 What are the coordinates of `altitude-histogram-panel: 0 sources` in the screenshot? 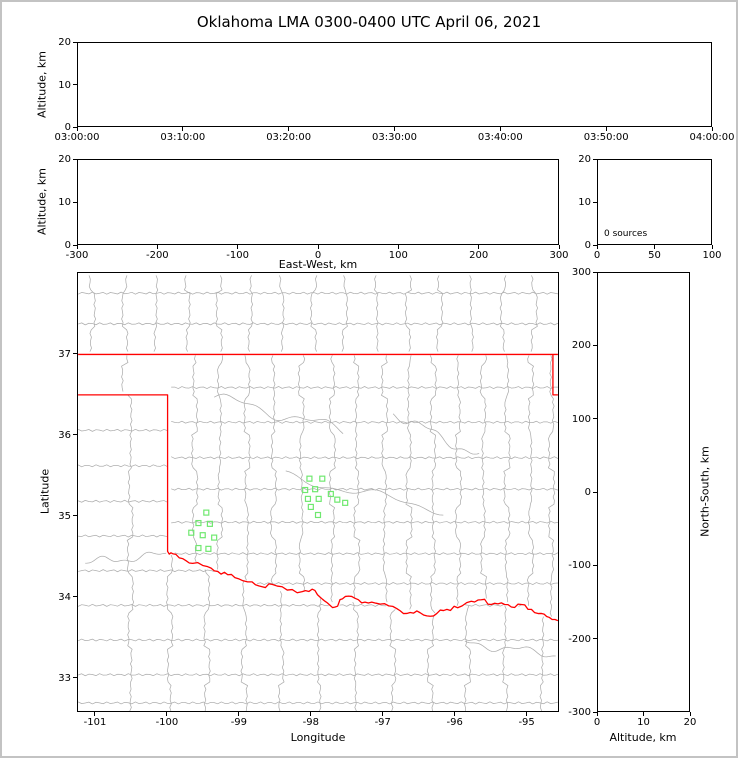 It's located at (654, 202).